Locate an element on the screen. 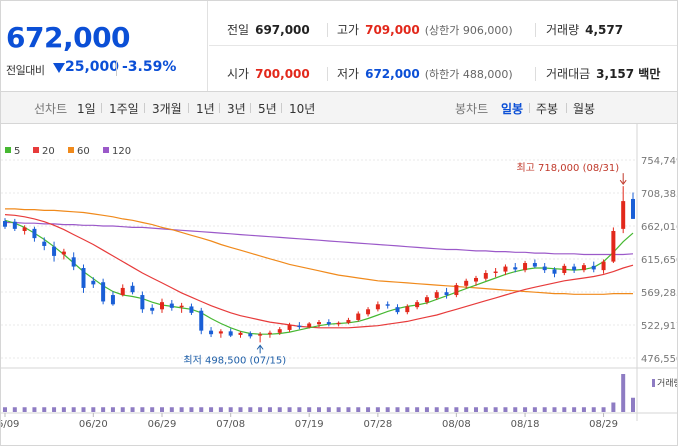 This screenshot has width=678, height=446. period-1d: 1일 is located at coordinates (86, 109).